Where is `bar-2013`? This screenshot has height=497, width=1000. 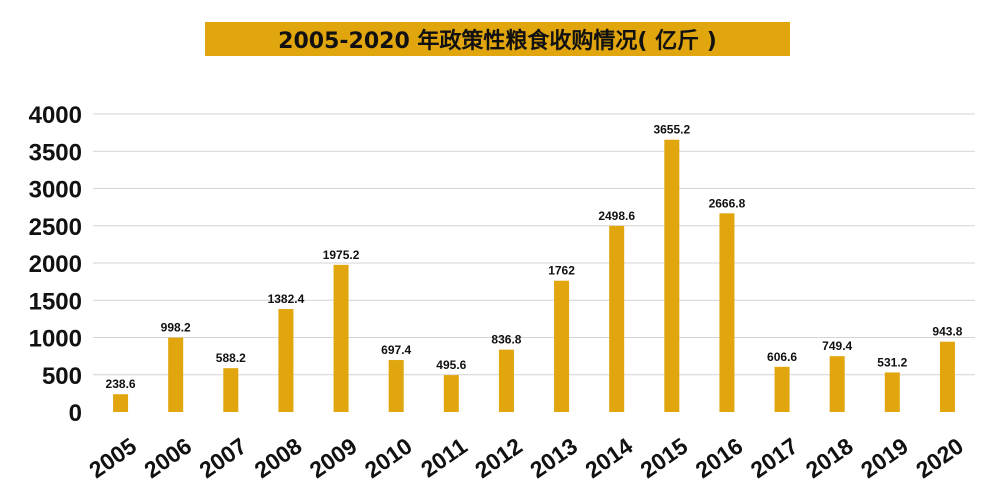
bar-2013 is located at coordinates (562, 346).